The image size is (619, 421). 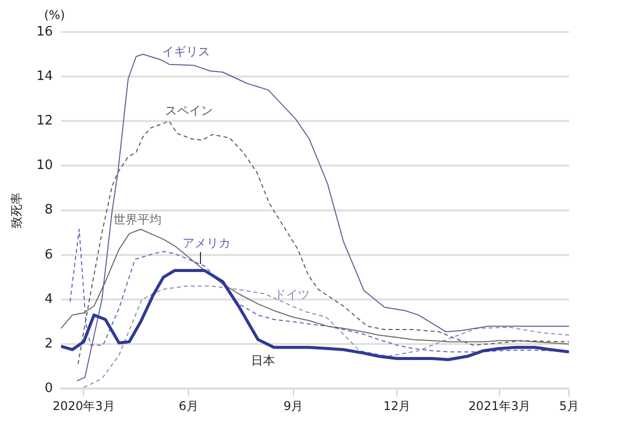 What do you see at coordinates (83, 405) in the screenshot?
I see `x-tick-label: 2020年3月` at bounding box center [83, 405].